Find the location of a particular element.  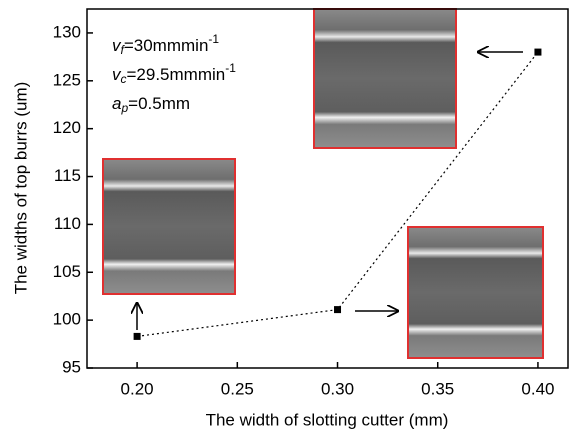

x-tick-label: 0.35 is located at coordinates (437, 388).